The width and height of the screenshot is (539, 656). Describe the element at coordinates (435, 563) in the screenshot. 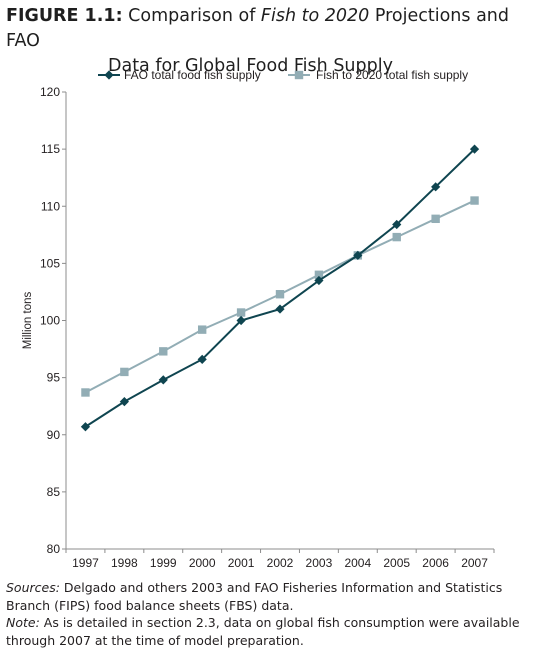

I see `x-tick-label: 2006` at that location.